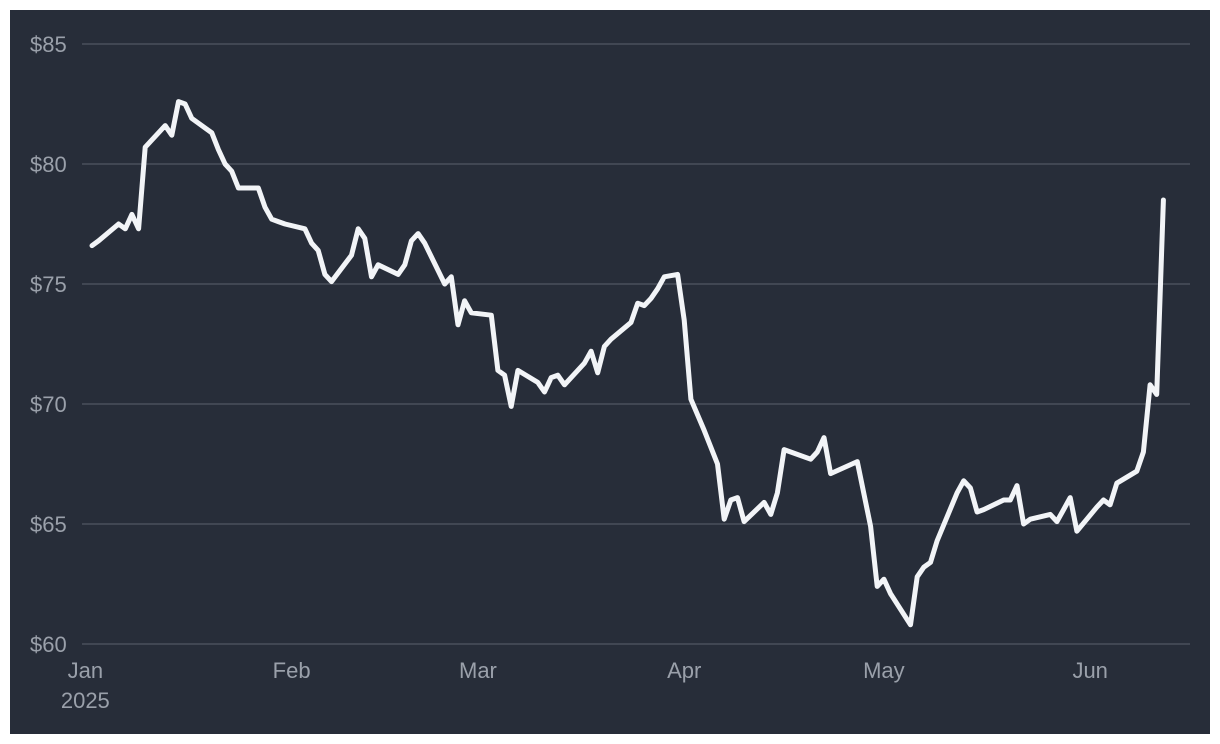 This screenshot has height=744, width=1220. I want to click on x-tick-label: Apr, so click(684, 670).